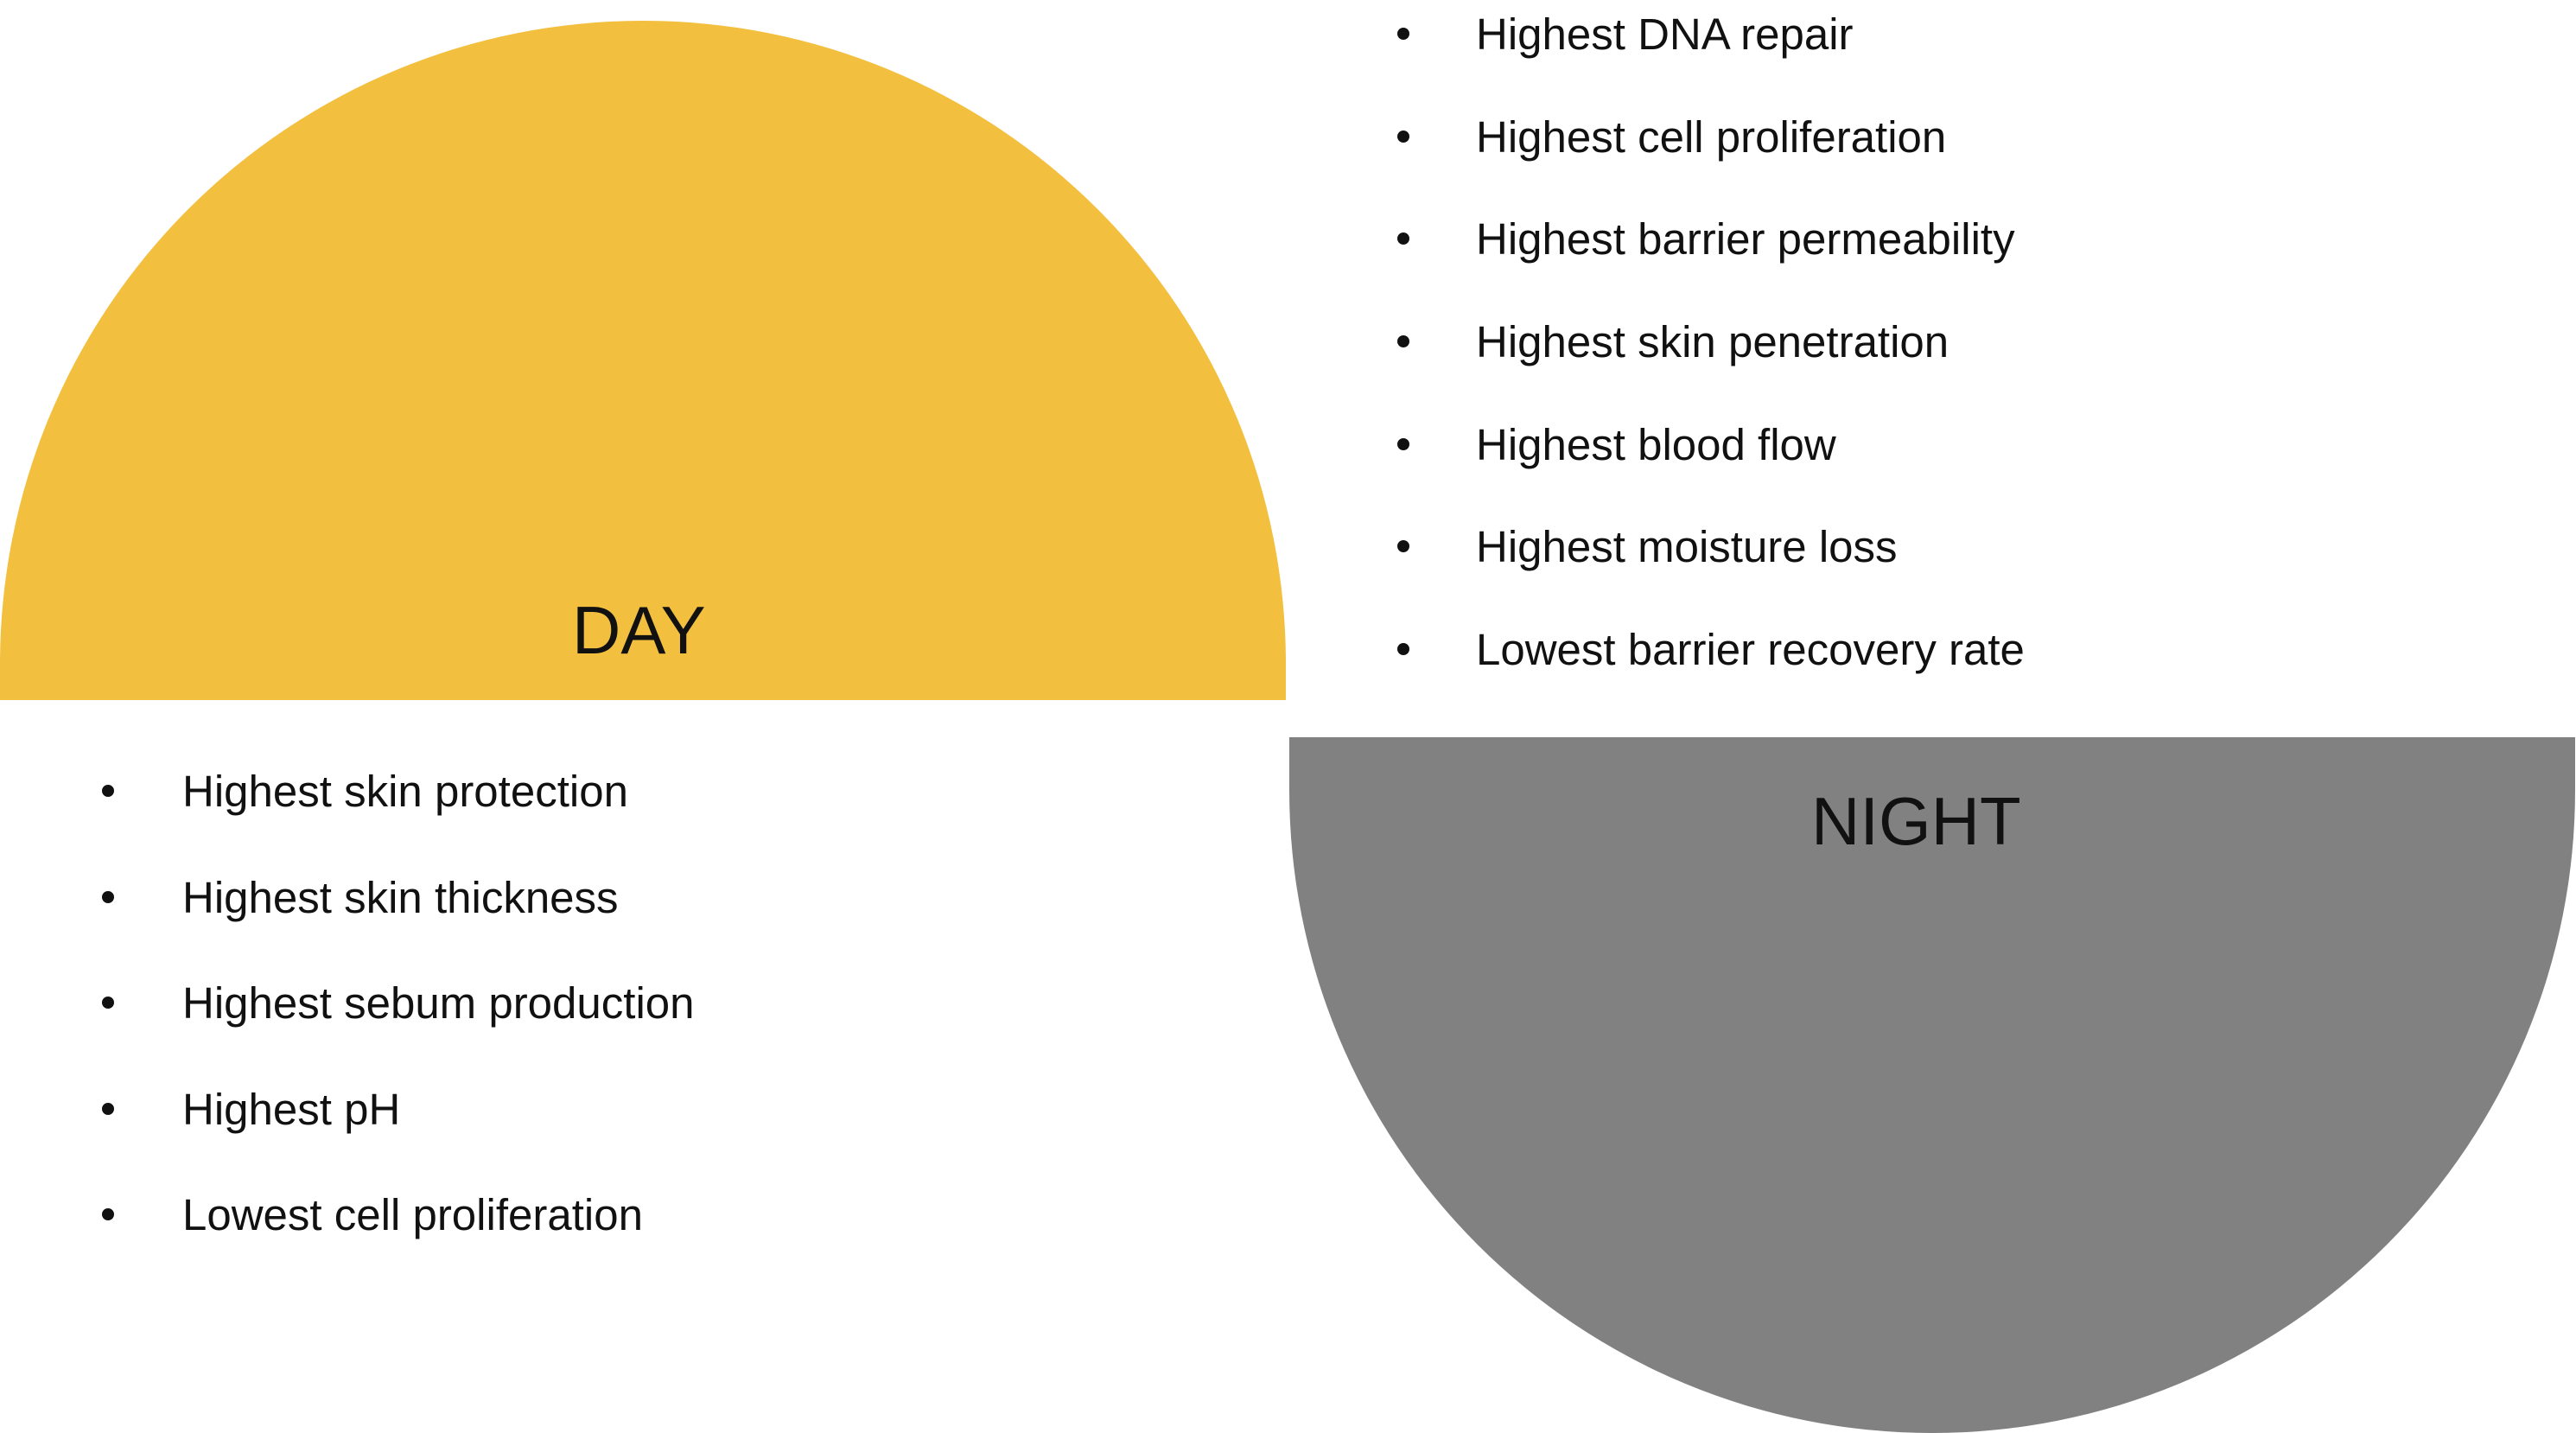 This screenshot has width=2576, height=1433. I want to click on night-label: NIGHT, so click(1916, 821).